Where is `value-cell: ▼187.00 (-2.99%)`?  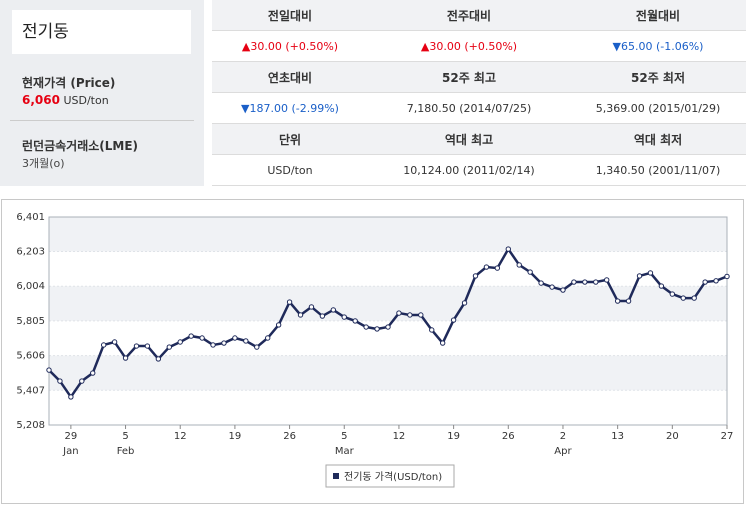 value-cell: ▼187.00 (-2.99%) is located at coordinates (290, 108).